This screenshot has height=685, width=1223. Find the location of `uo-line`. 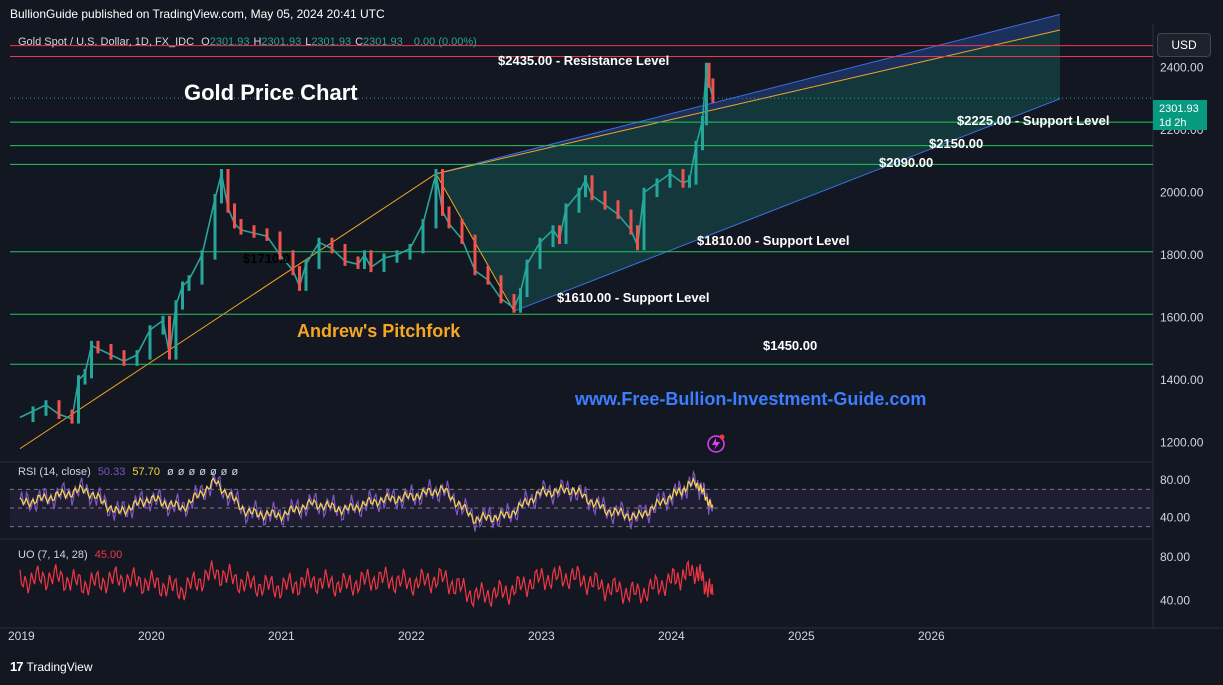

uo-line is located at coordinates (366, 583).